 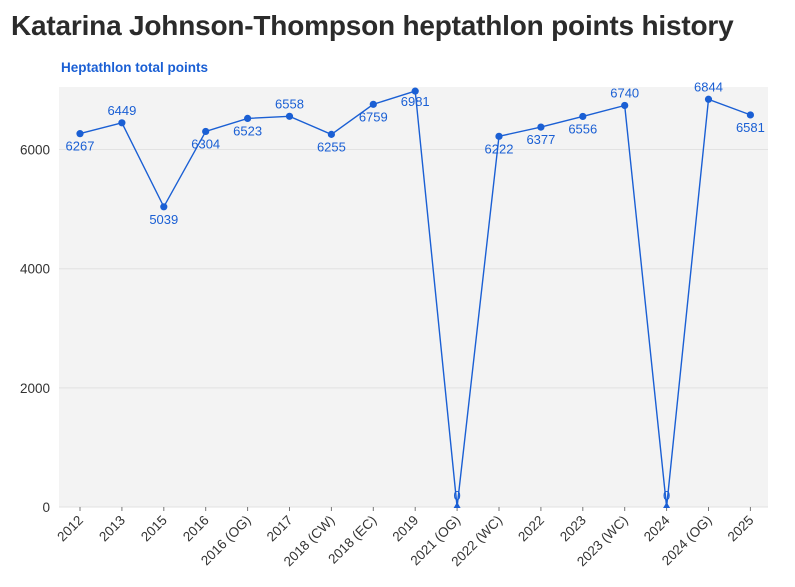 I want to click on data-label: 6558, so click(x=289, y=103).